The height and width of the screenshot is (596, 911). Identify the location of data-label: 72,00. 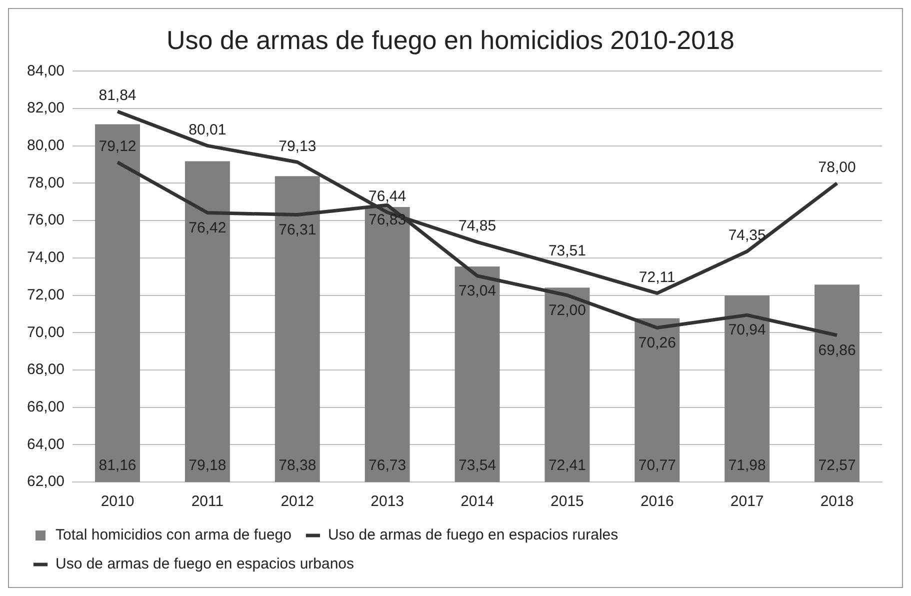
(567, 310).